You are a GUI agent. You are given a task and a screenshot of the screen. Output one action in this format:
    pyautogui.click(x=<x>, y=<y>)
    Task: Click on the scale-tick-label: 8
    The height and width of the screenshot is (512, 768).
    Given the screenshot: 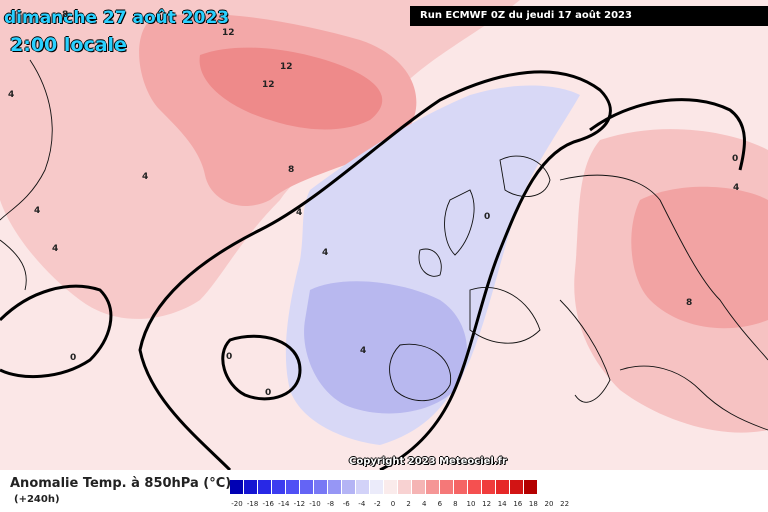 What is the action you would take?
    pyautogui.click(x=455, y=504)
    